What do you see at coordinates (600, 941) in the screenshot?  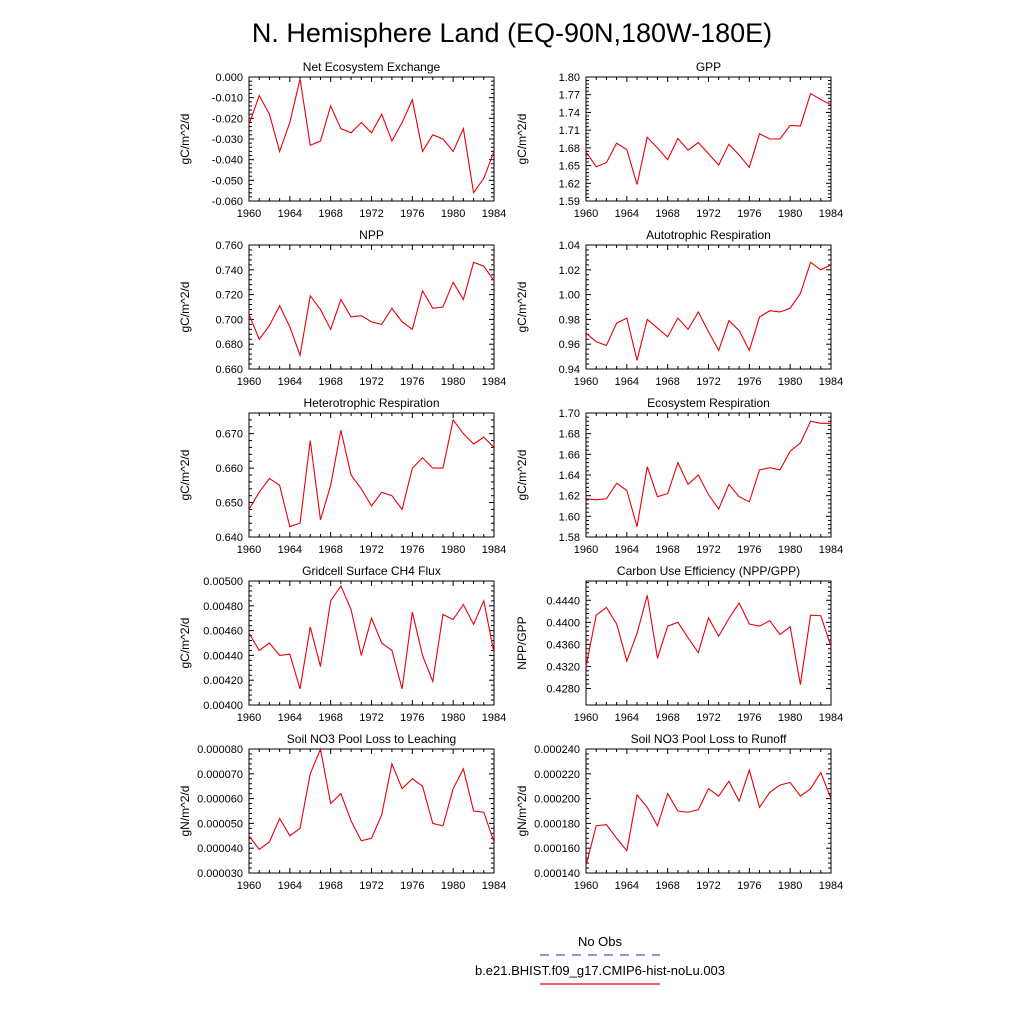 I see `legend-obs-label: No Obs` at bounding box center [600, 941].